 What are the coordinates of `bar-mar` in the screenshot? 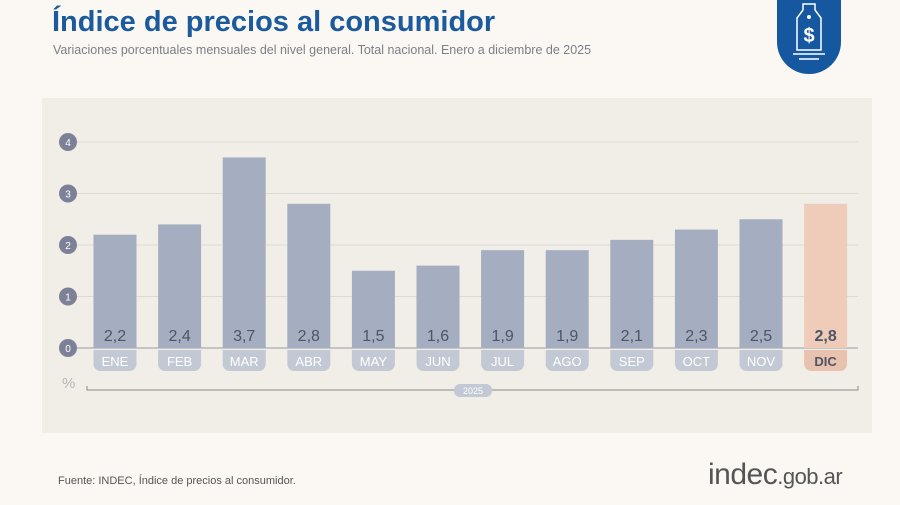 It's located at (244, 252).